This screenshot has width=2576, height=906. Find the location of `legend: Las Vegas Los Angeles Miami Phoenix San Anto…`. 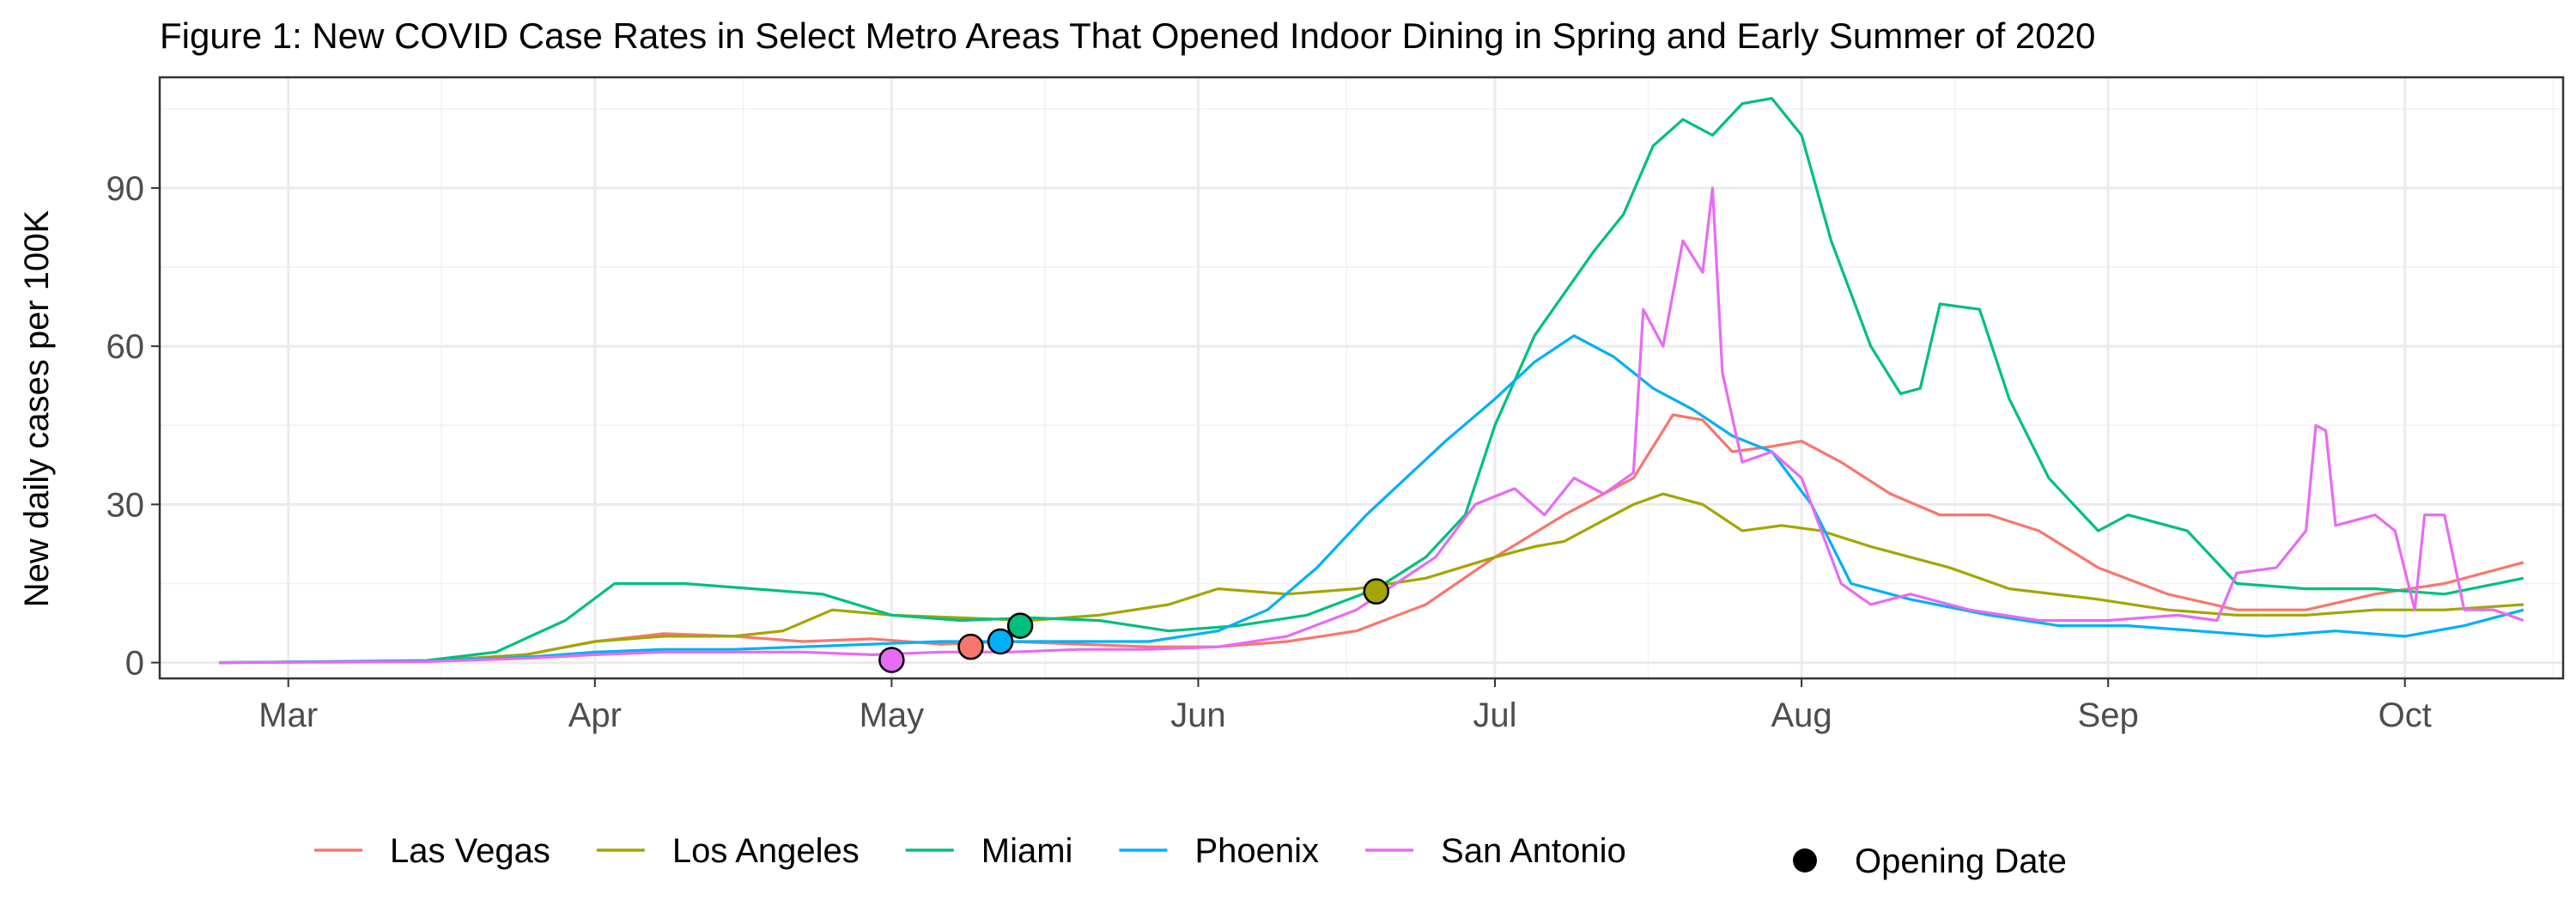

legend: Las Vegas Los Angeles Miami Phoenix San Anto… is located at coordinates (1191, 856).